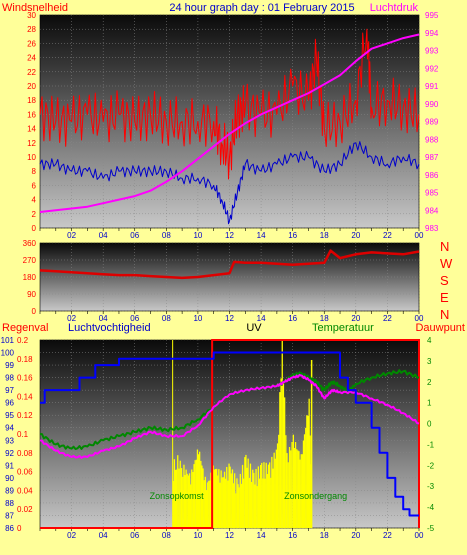 Image resolution: width=467 pixels, height=555 pixels. What do you see at coordinates (34, 185) in the screenshot?
I see `wind-y-tick-label: 6` at bounding box center [34, 185].